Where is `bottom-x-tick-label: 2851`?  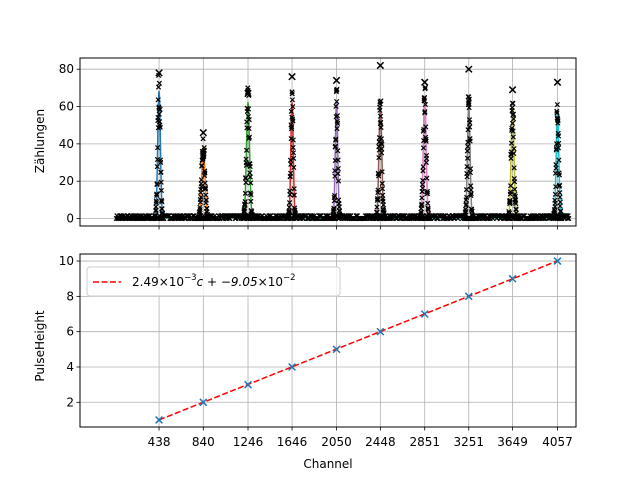 bottom-x-tick-label: 2851 is located at coordinates (424, 442).